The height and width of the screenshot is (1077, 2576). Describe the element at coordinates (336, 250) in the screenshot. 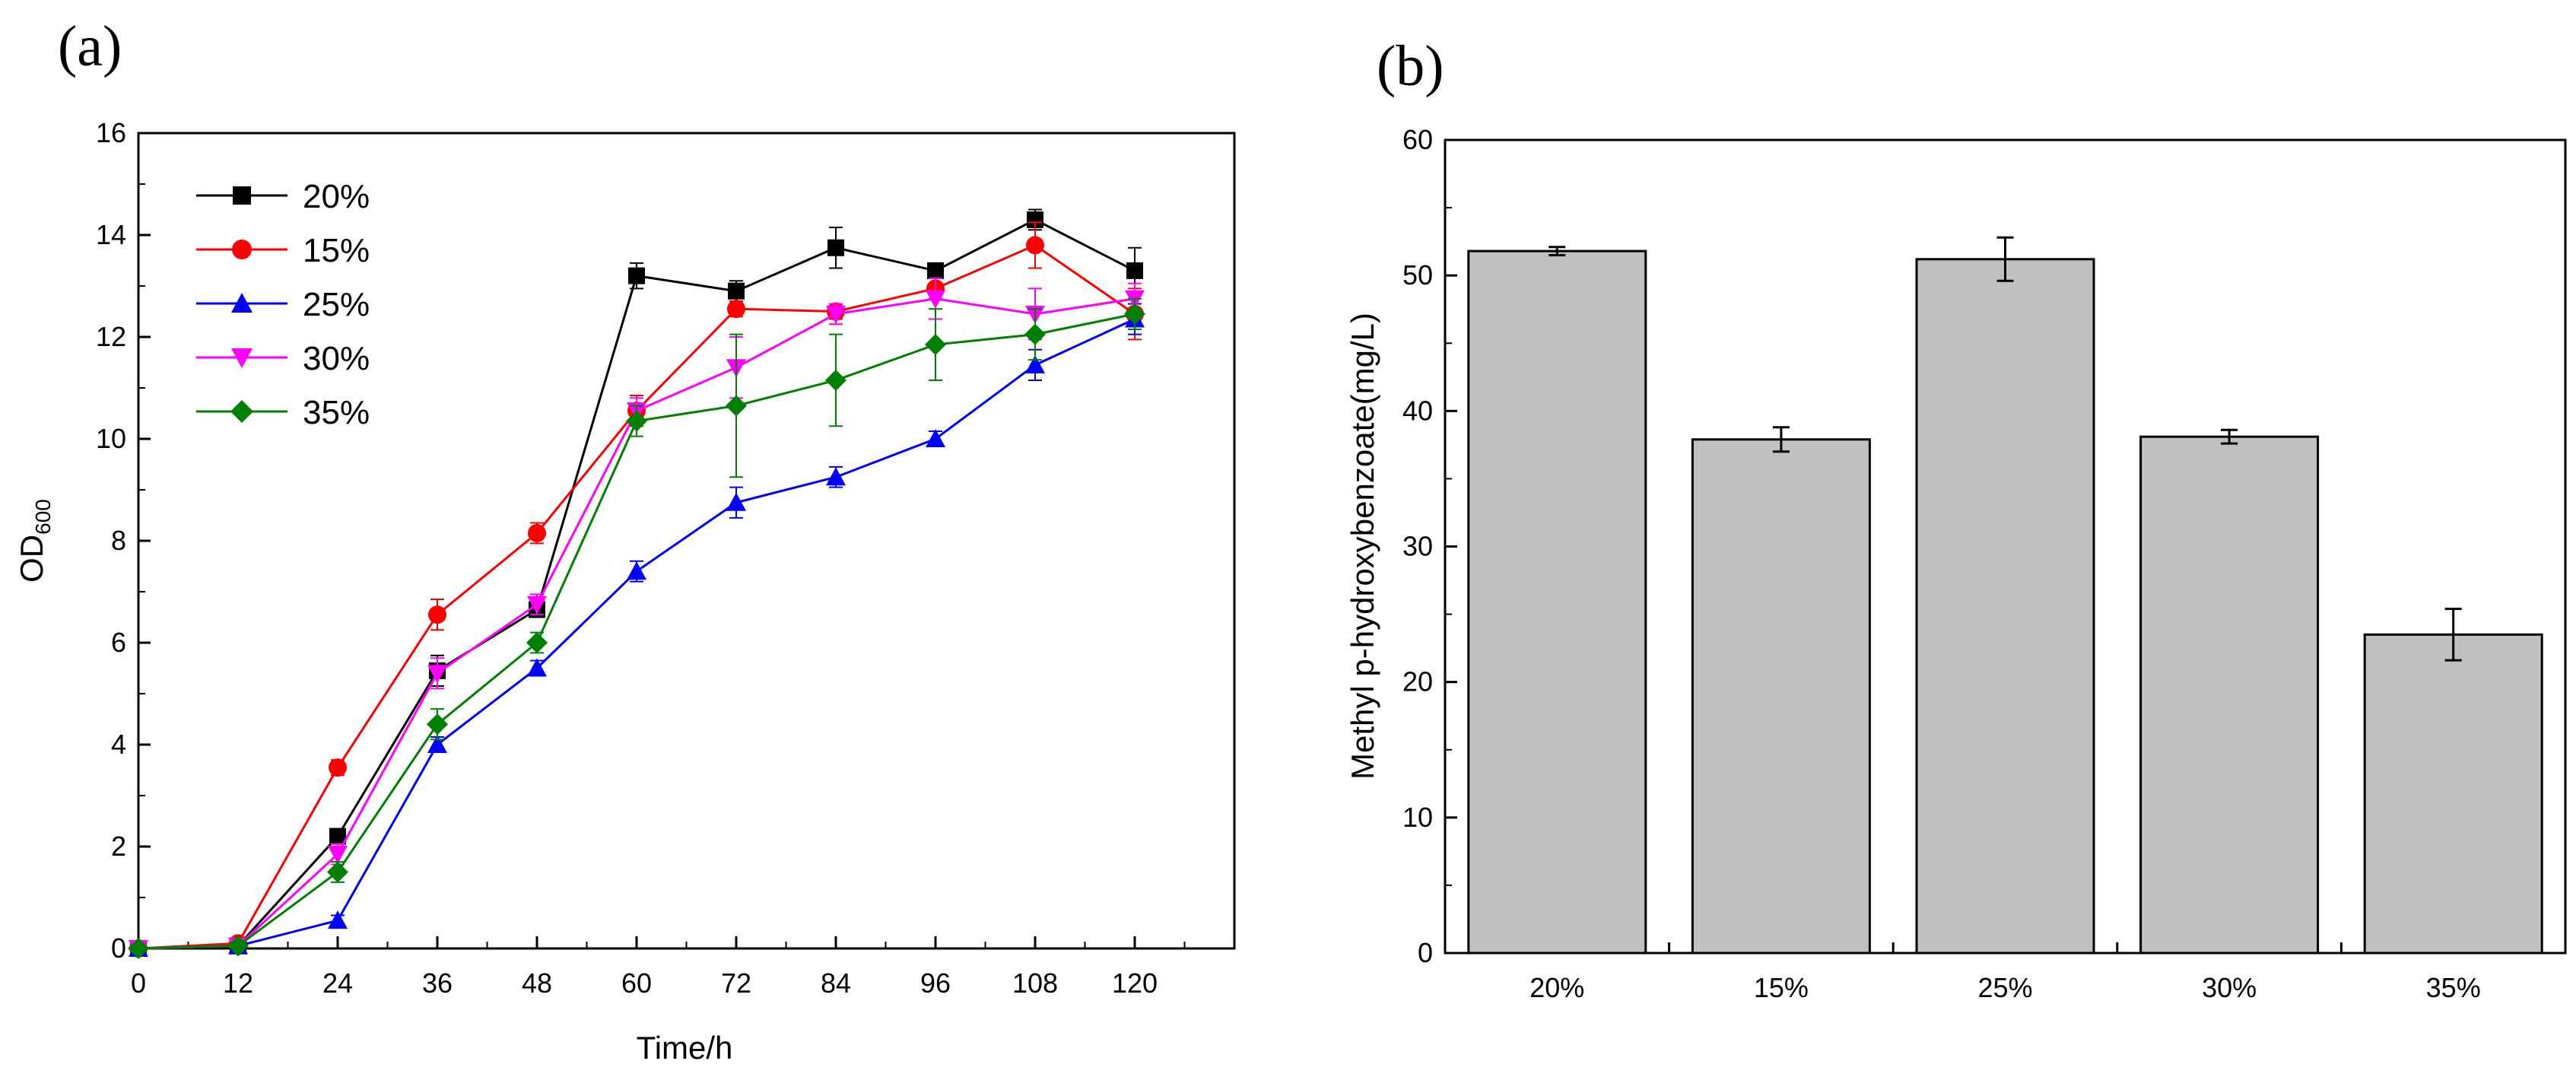

I see `legend-label: 15%` at that location.